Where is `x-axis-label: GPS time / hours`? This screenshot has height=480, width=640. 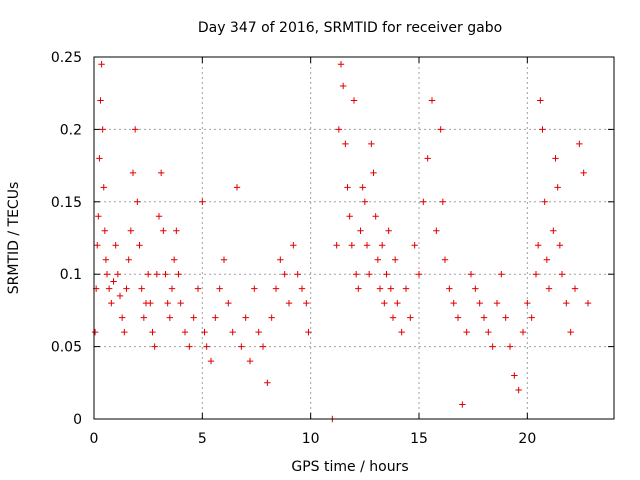 x-axis-label: GPS time / hours is located at coordinates (349, 467).